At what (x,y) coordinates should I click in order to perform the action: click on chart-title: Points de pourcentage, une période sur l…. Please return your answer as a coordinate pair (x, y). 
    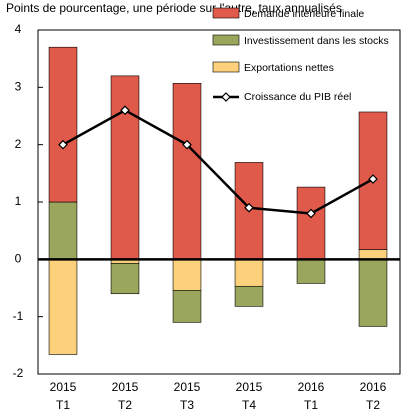
    Looking at the image, I should click on (174, 8).